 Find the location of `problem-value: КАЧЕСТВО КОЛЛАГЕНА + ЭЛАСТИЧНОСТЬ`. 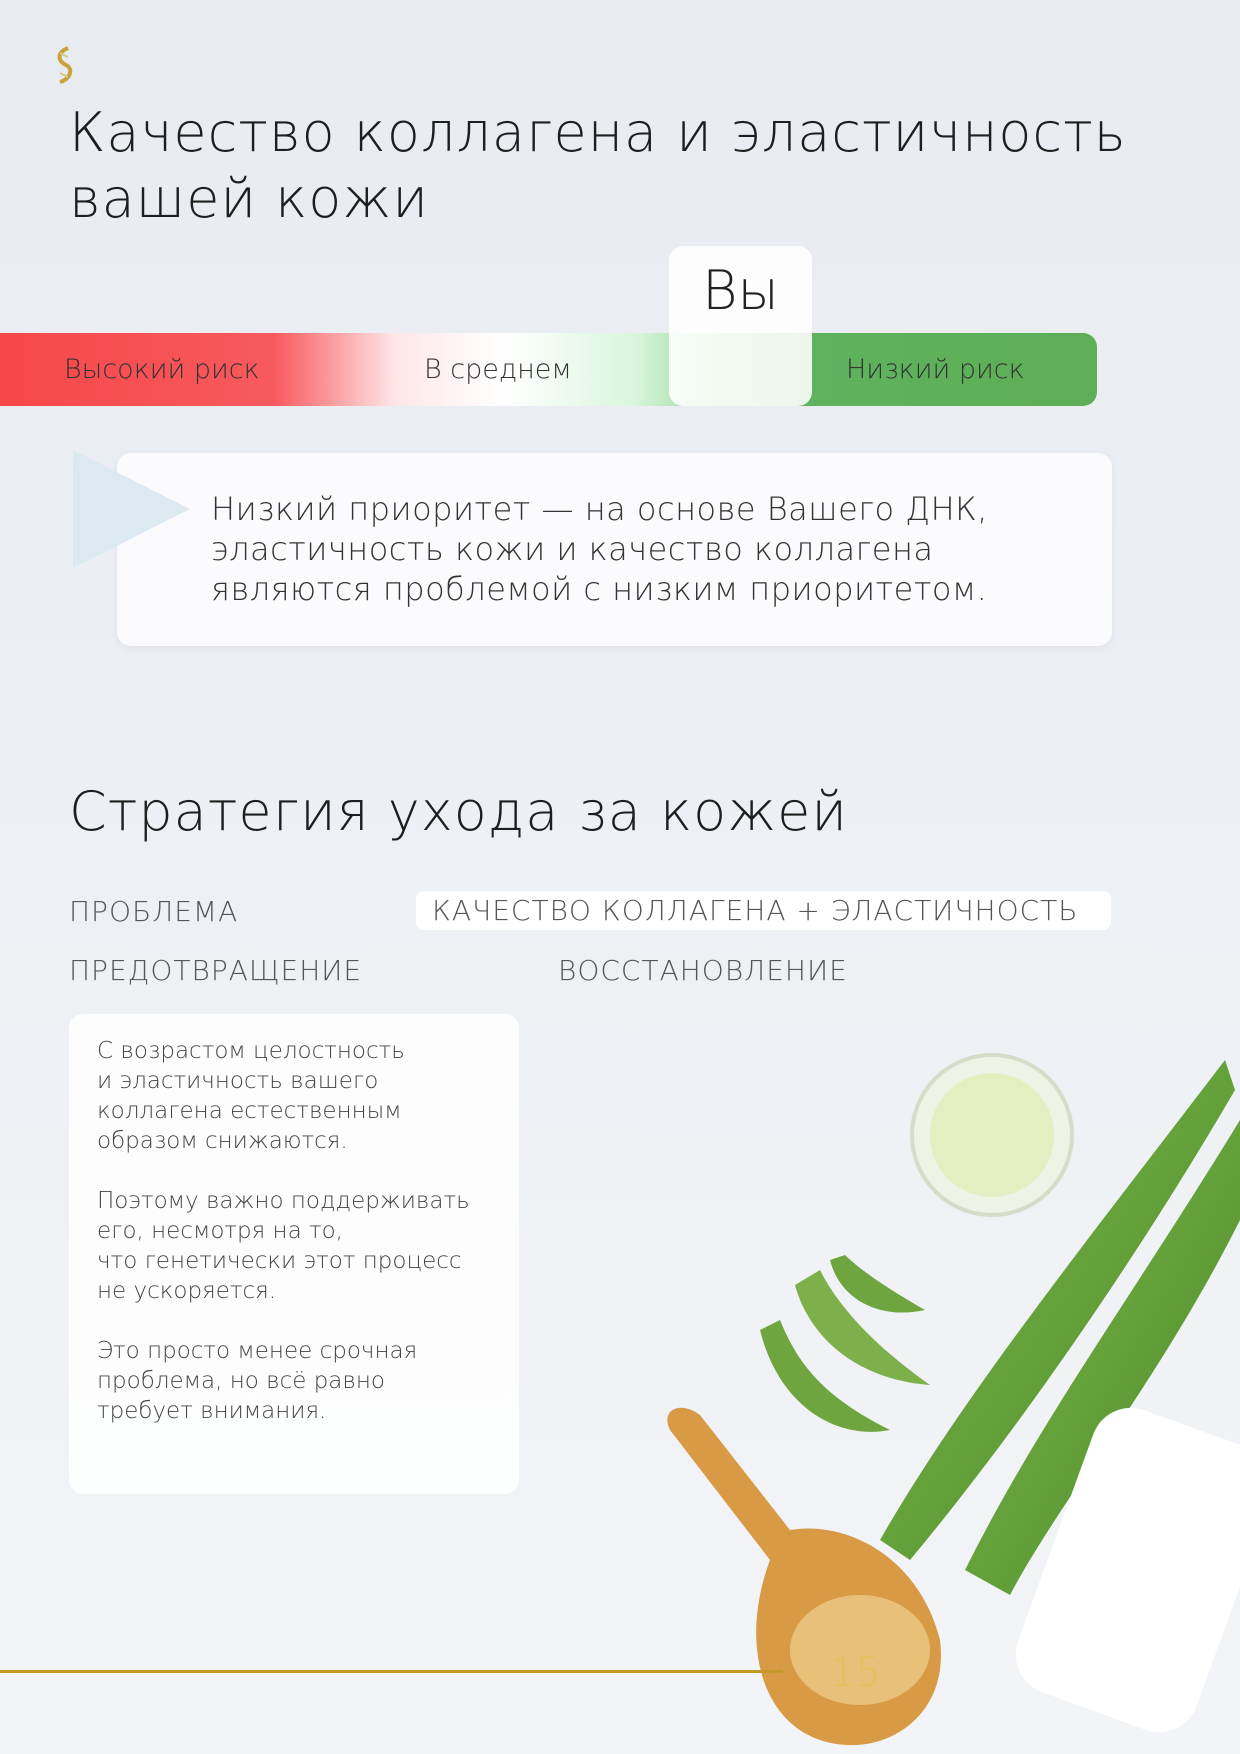

problem-value: КАЧЕСТВО КОЛЛАГЕНА + ЭЛАСТИЧНОСТЬ is located at coordinates (763, 910).